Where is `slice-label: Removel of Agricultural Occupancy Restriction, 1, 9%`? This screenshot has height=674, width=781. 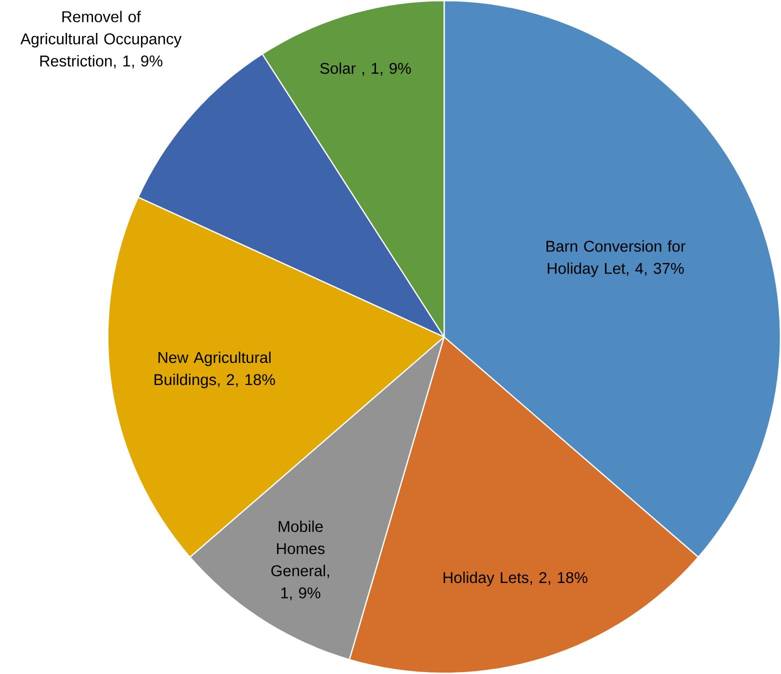 slice-label: Removel of Agricultural Occupancy Restriction, 1, 9% is located at coordinates (101, 39).